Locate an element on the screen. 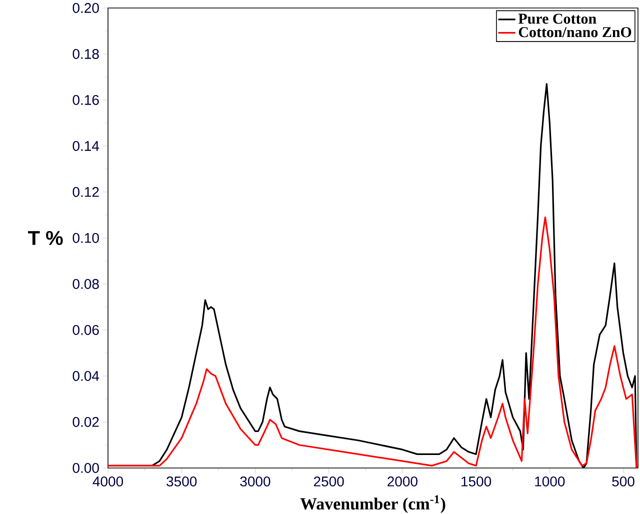 This screenshot has height=514, width=640. y-axis-title: T % is located at coordinates (45, 238).